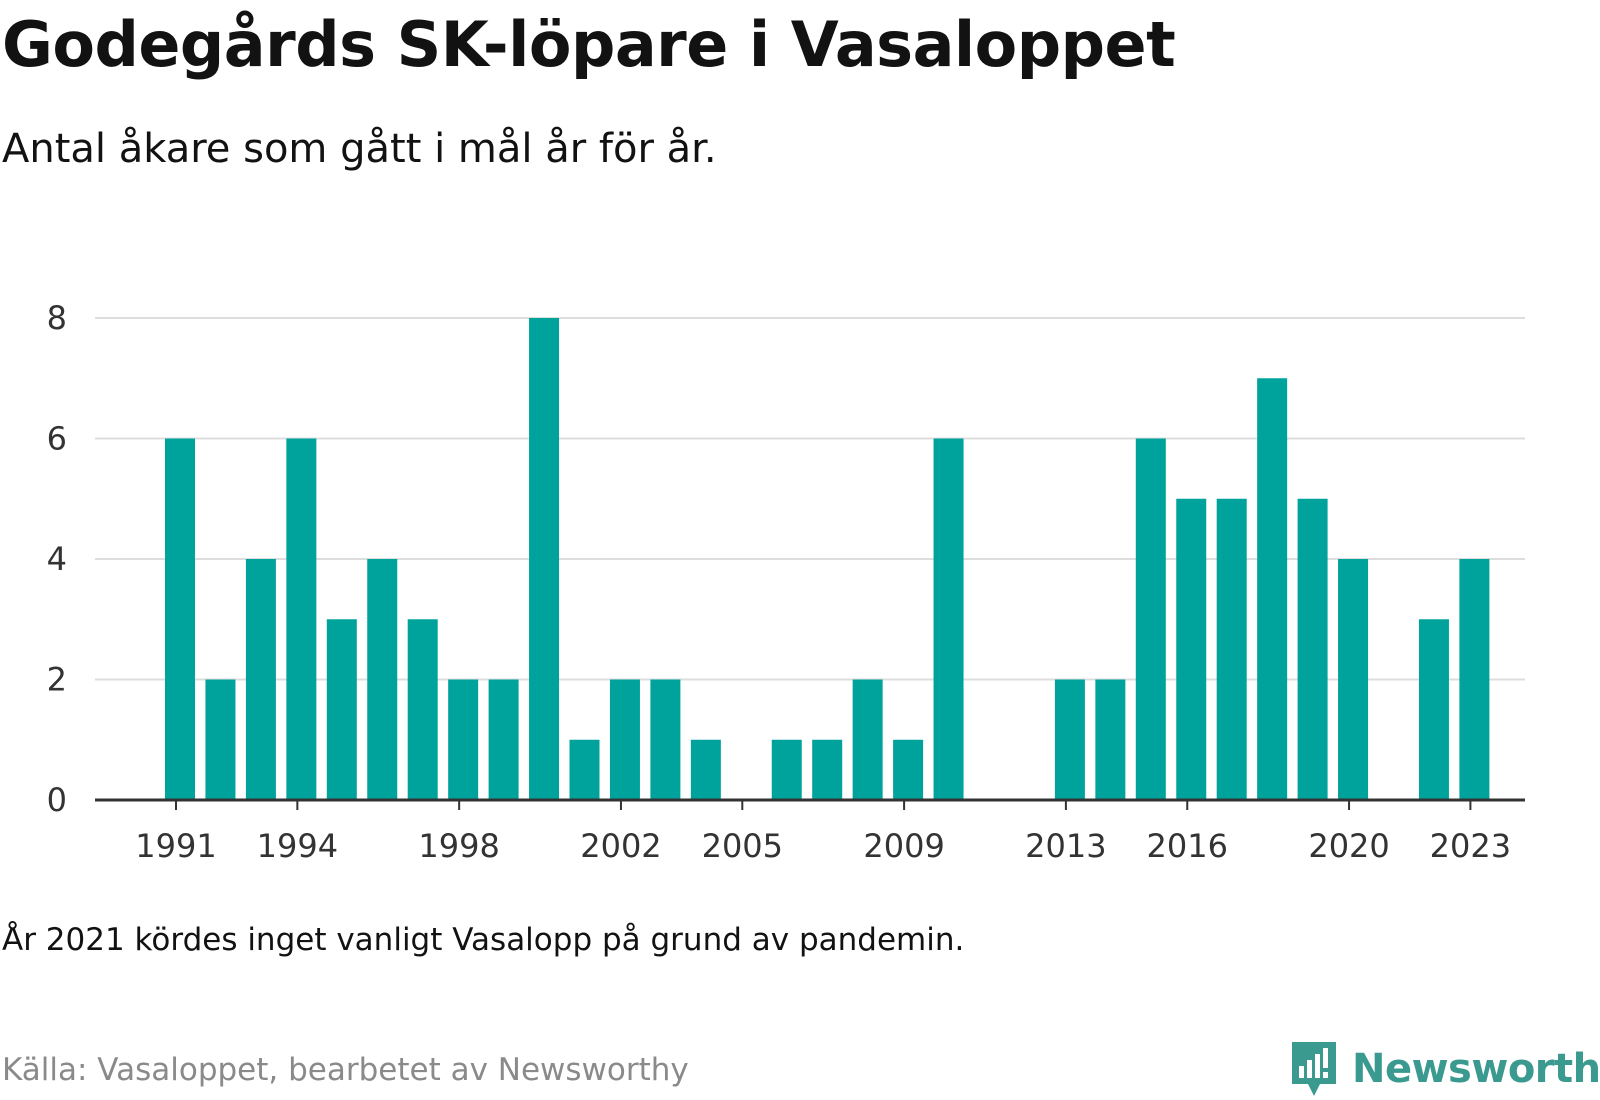 The width and height of the screenshot is (1600, 1100). What do you see at coordinates (1470, 846) in the screenshot?
I see `x-tick-label: 2023` at bounding box center [1470, 846].